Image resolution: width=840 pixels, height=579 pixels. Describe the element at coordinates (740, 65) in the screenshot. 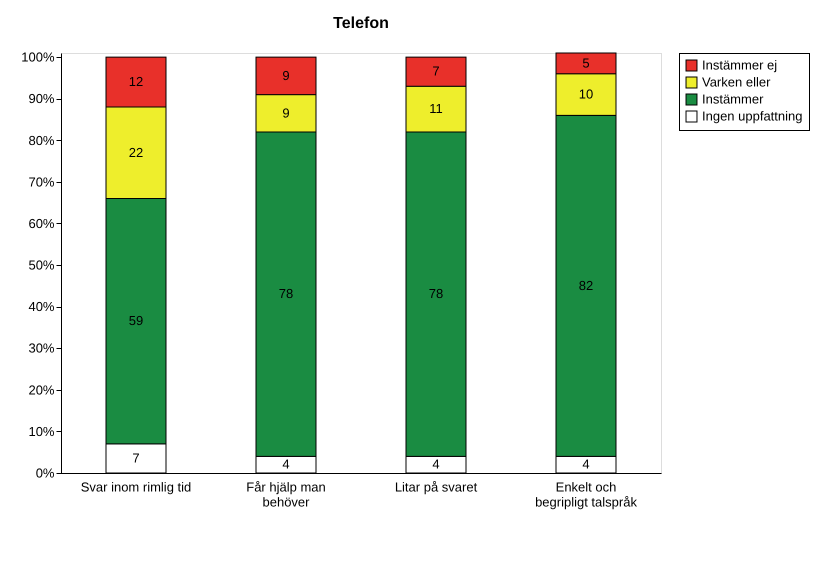

I see `legend-label: Instämmer ej` at that location.